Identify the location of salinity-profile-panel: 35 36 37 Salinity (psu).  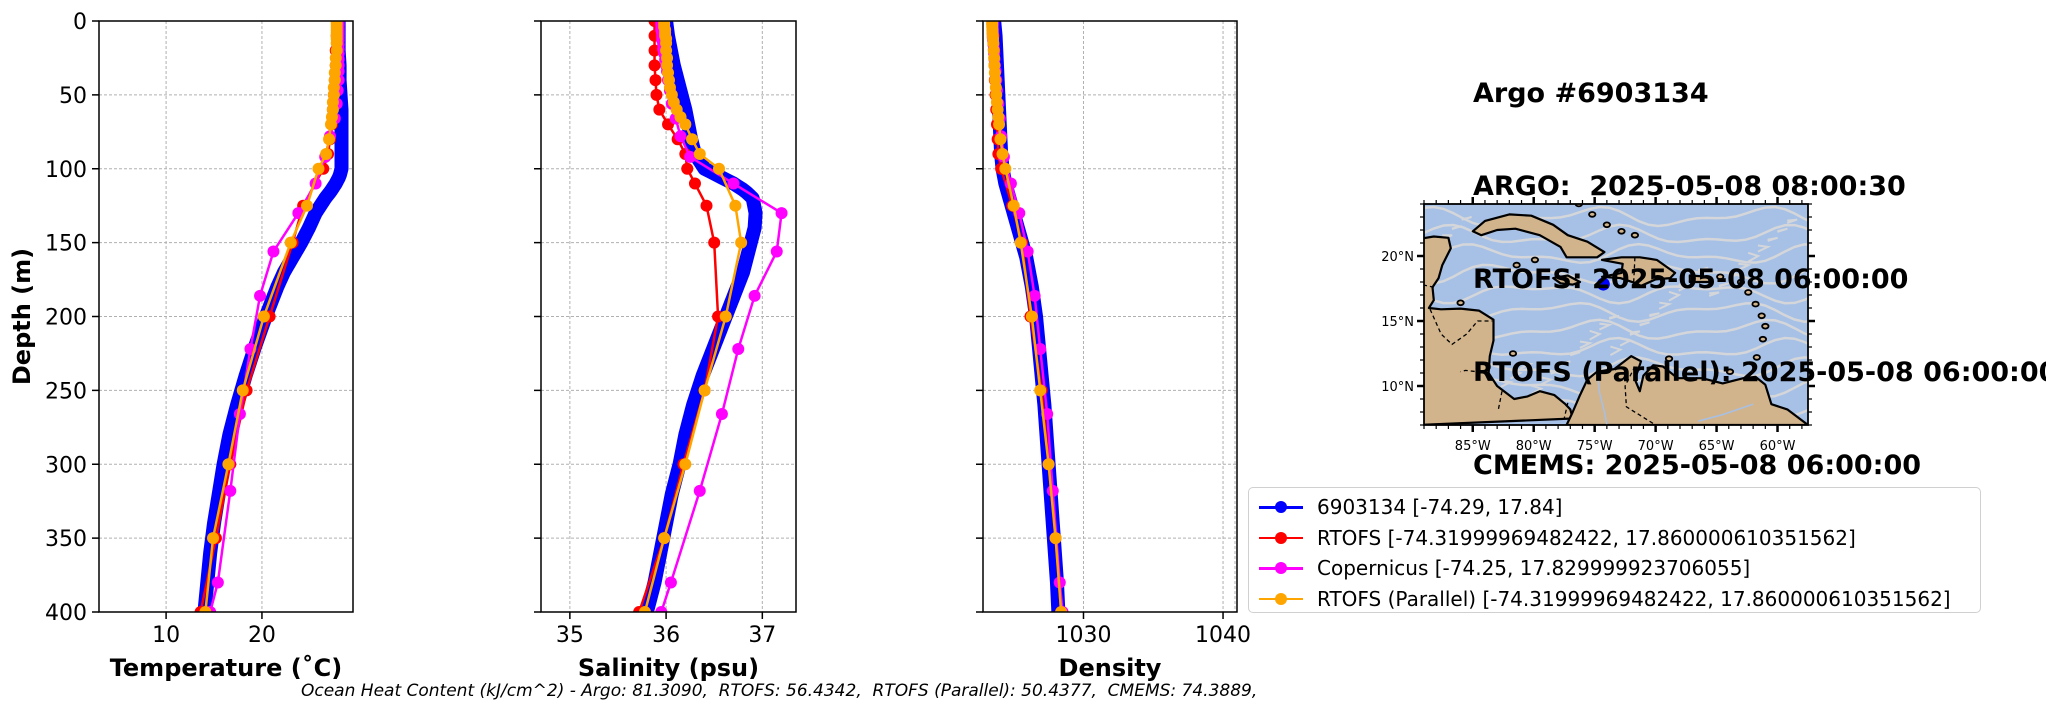
(665, 351).